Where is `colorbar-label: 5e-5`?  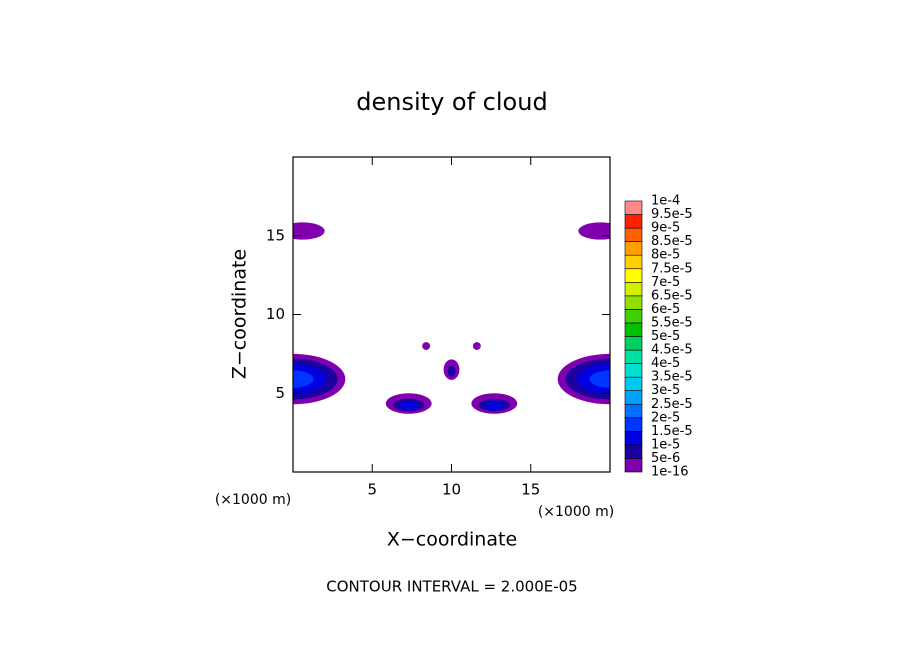 colorbar-label: 5e-5 is located at coordinates (665, 336).